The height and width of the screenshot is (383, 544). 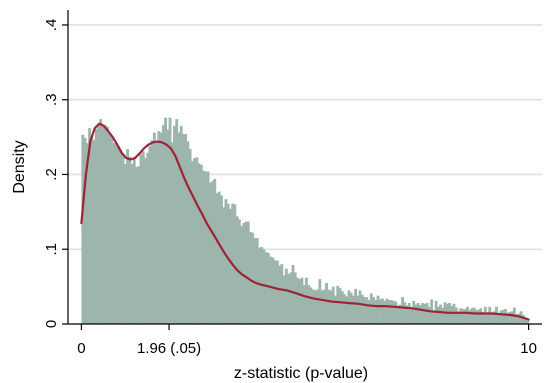 What do you see at coordinates (528, 348) in the screenshot?
I see `x-tick-label: 10` at bounding box center [528, 348].